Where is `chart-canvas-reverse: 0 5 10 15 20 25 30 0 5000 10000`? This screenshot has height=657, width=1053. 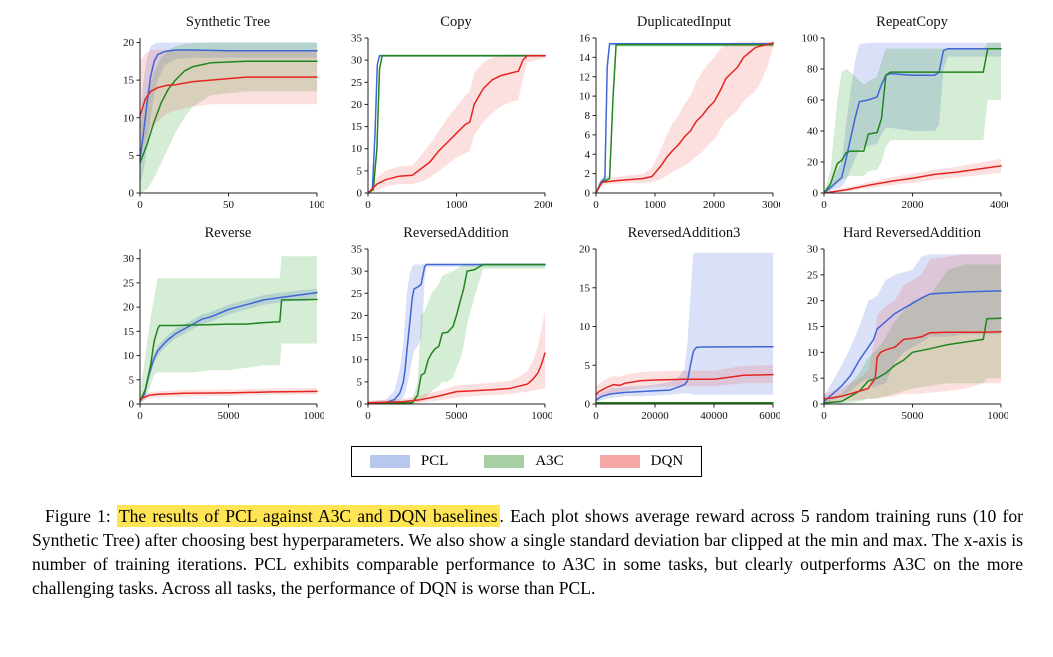 chart-canvas-reverse: 0 5 10 15 20 25 30 0 5000 10000 is located at coordinates (227, 335).